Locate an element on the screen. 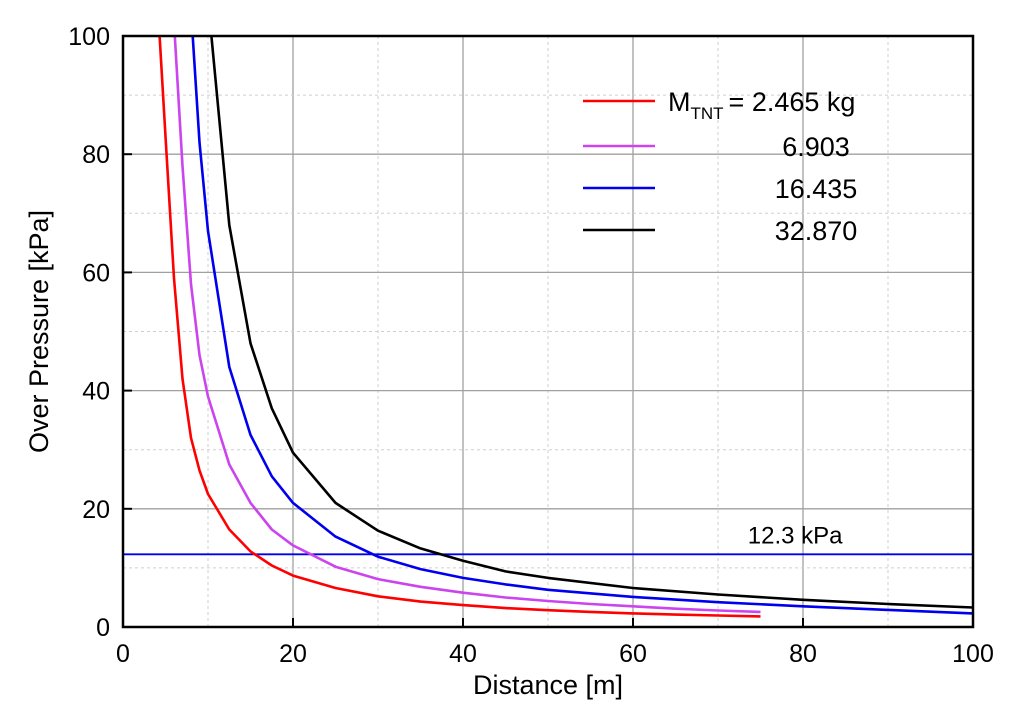 The width and height of the screenshot is (1014, 718). x-tick-label: 40 is located at coordinates (463, 654).